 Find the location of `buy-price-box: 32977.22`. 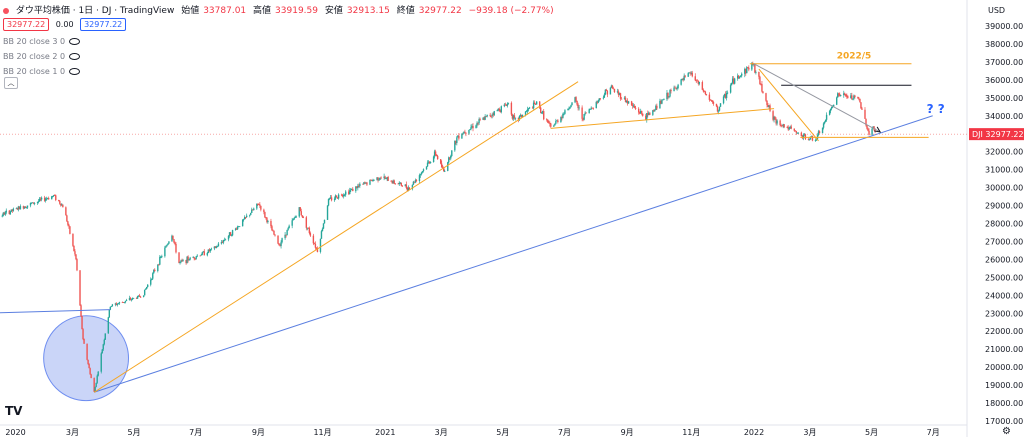

buy-price-box: 32977.22 is located at coordinates (103, 24).